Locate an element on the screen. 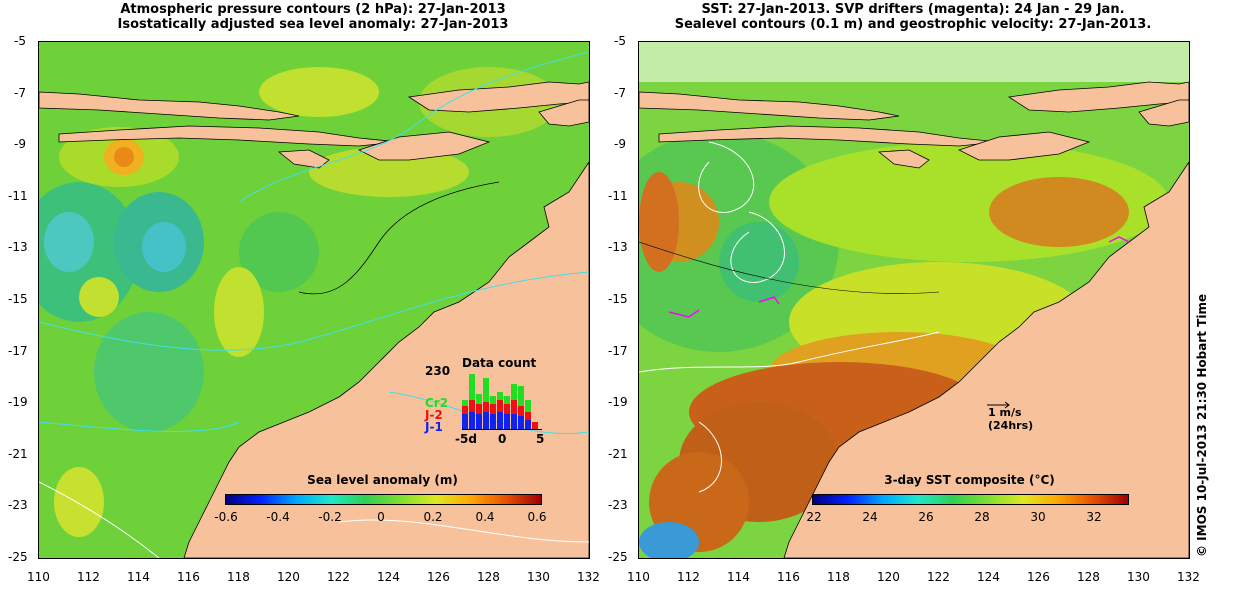 The image size is (1250, 590). right-x-tick: 118 is located at coordinates (838, 577).